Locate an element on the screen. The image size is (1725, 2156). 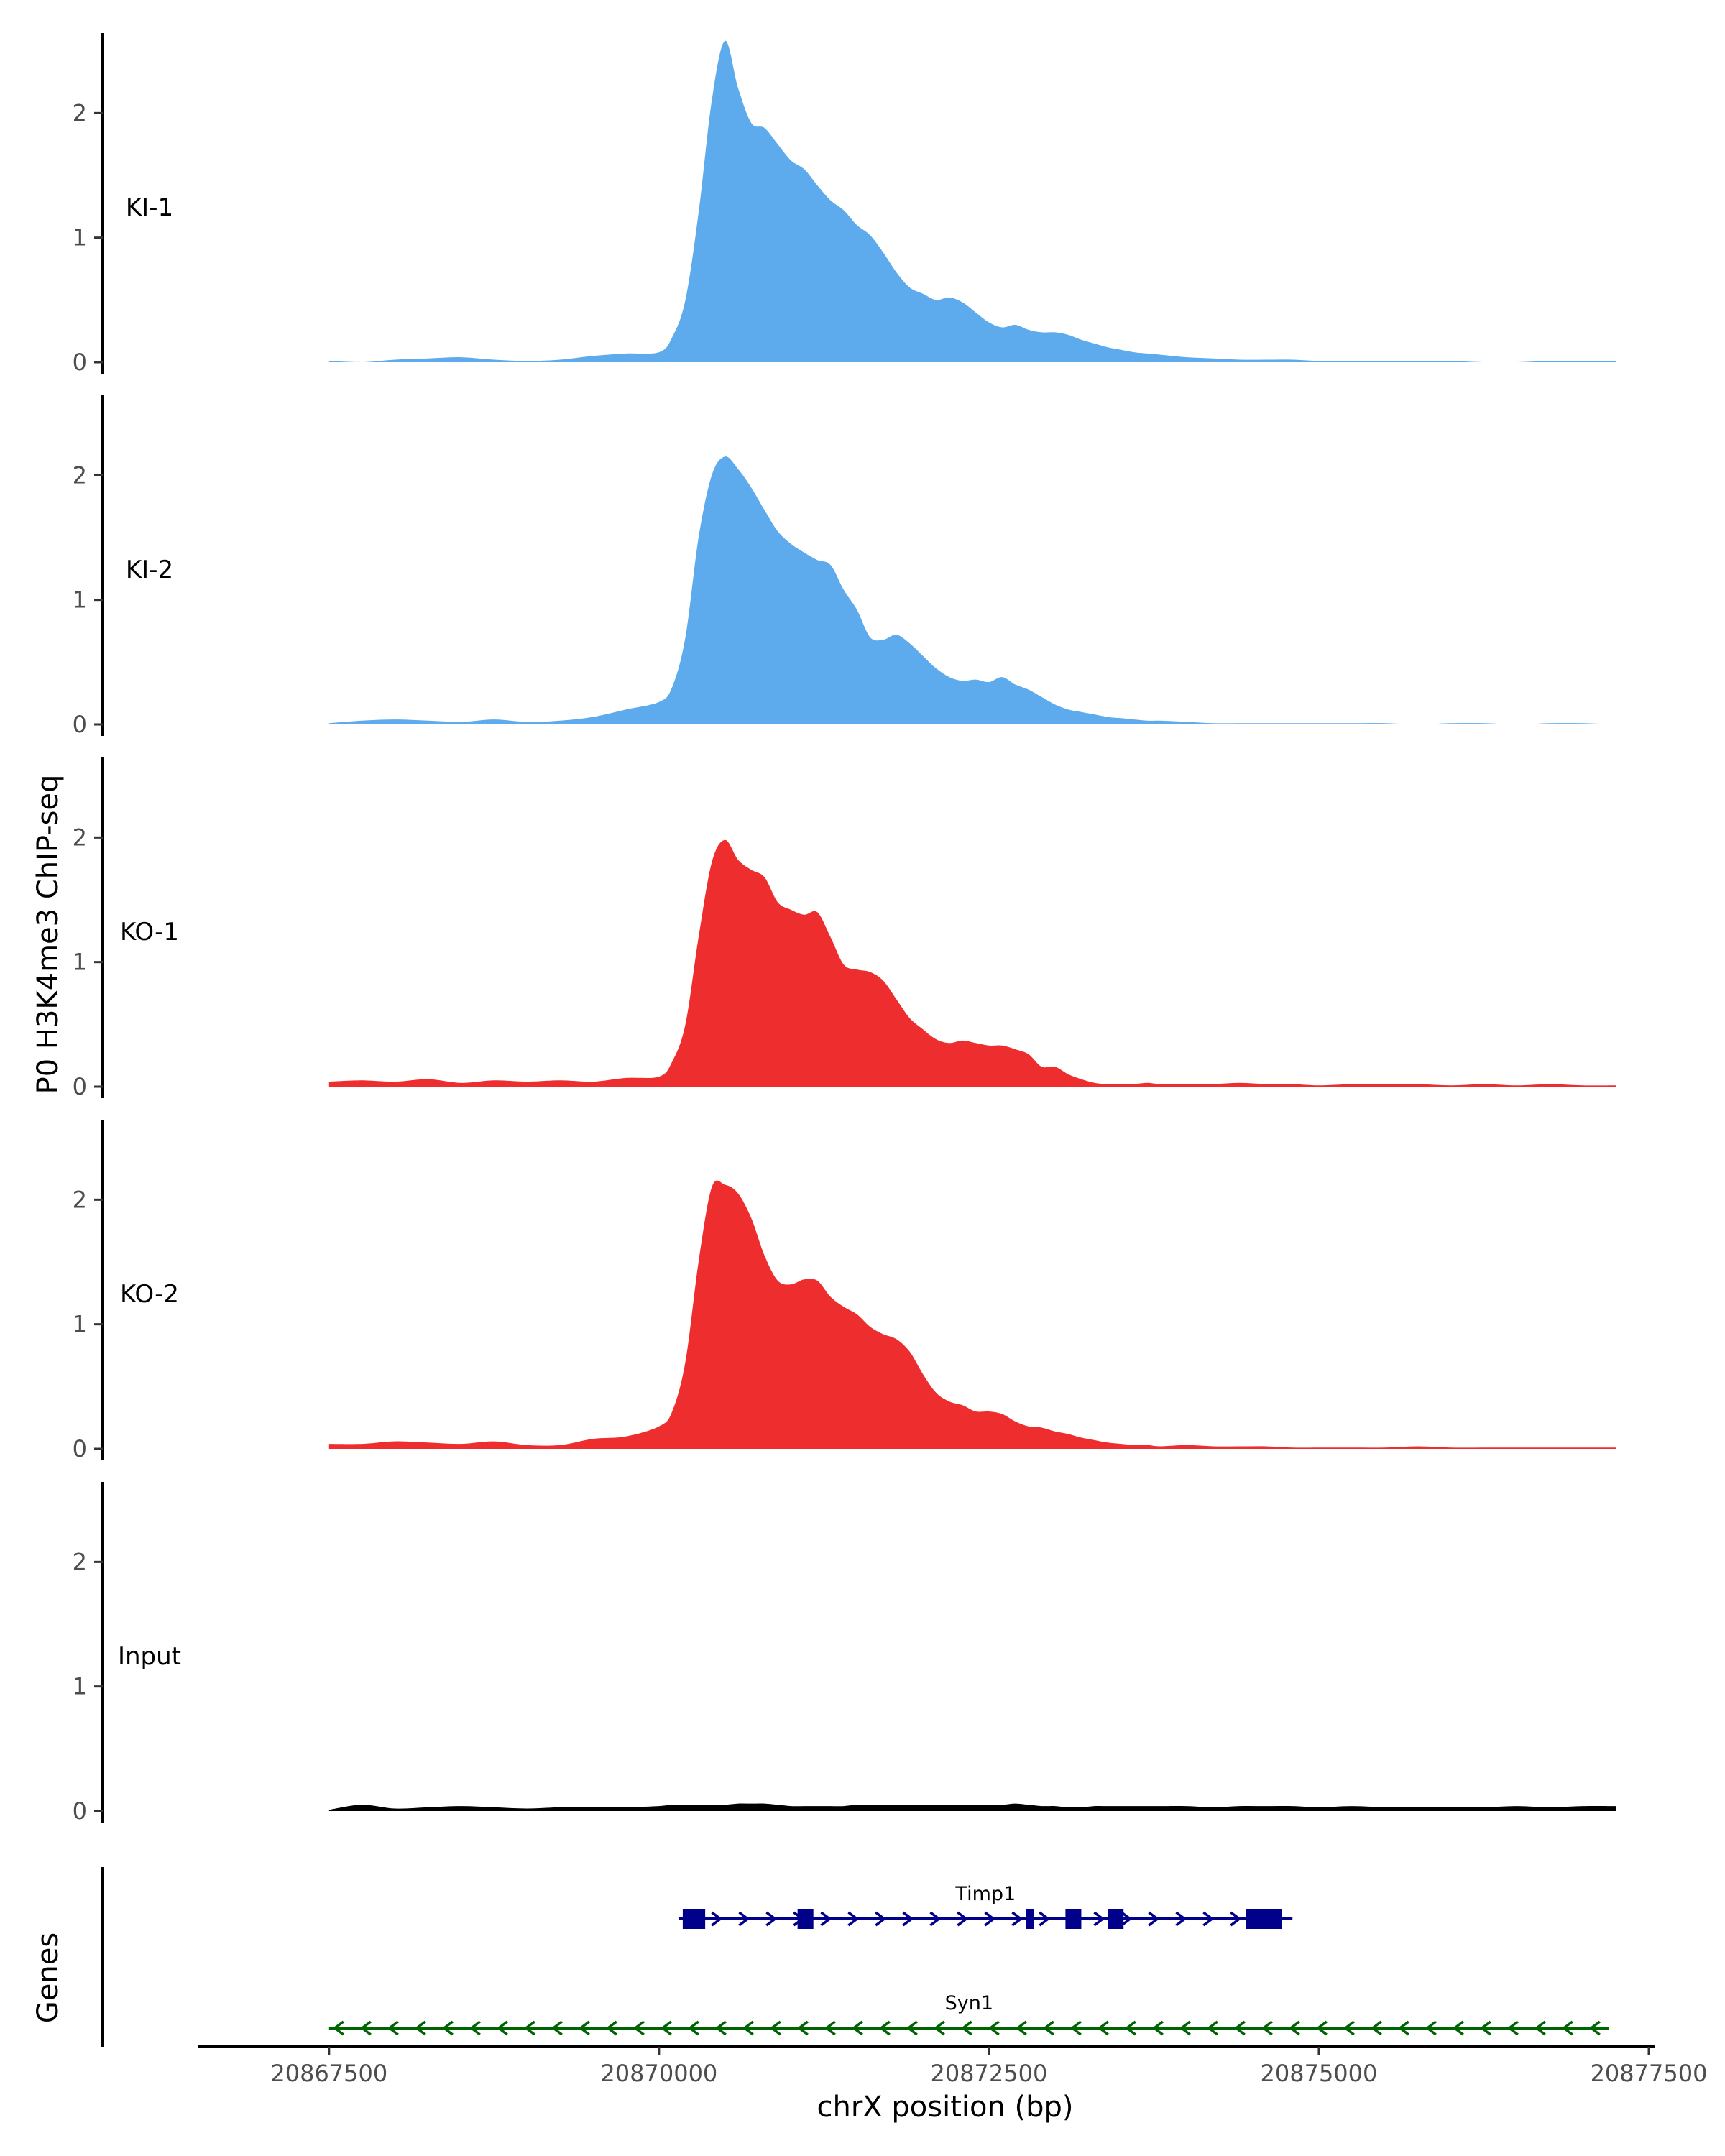
track-ko-2: 0 1 2 KO-2 is located at coordinates (844, 1291).